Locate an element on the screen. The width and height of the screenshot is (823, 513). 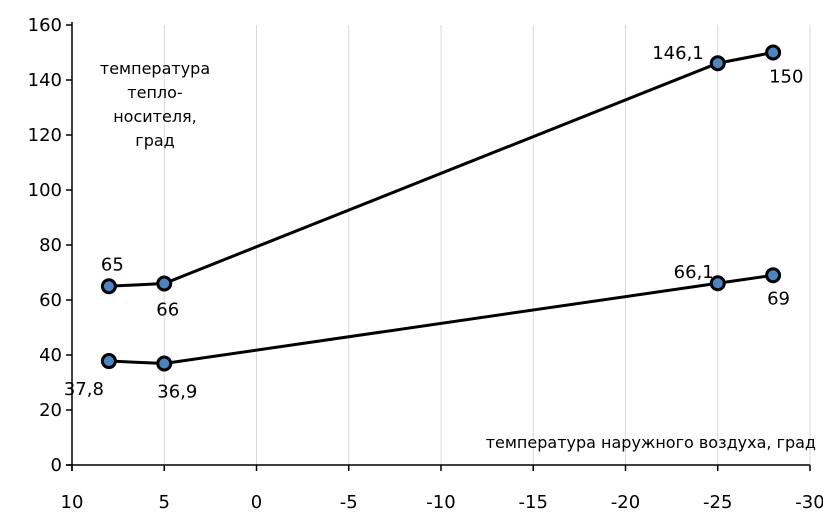
data-label: 65 is located at coordinates (112, 264).